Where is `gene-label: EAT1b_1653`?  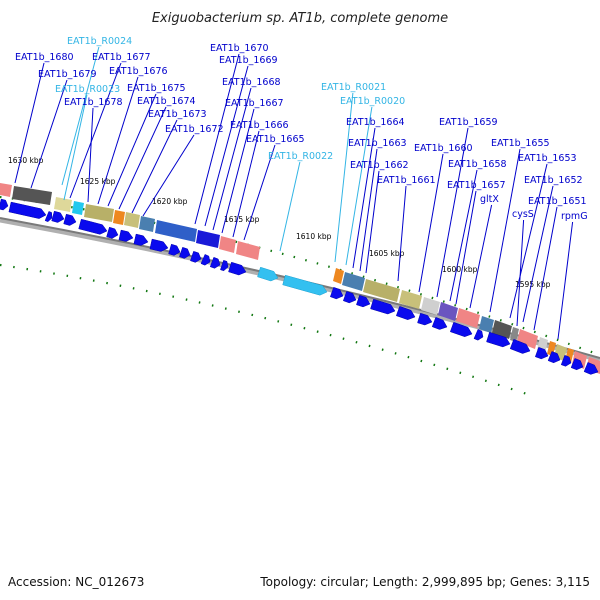 gene-label: EAT1b_1653 is located at coordinates (547, 158).